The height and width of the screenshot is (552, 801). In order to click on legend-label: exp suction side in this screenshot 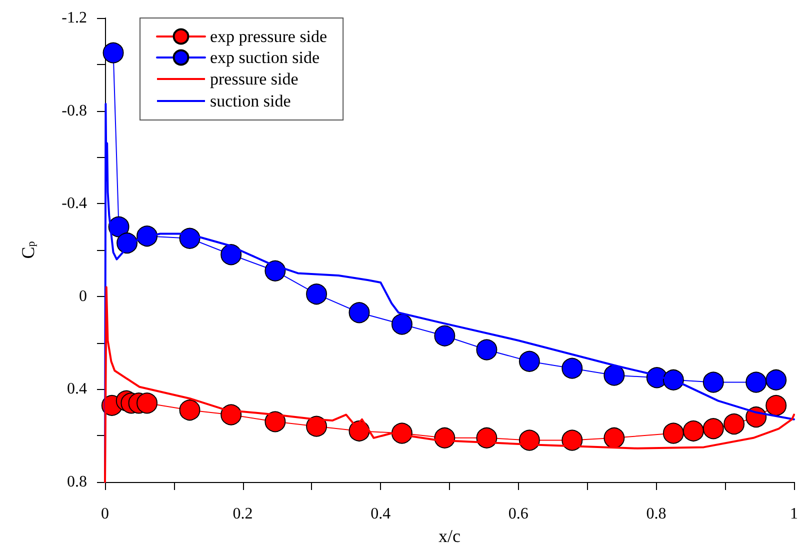, I will do `click(265, 57)`.